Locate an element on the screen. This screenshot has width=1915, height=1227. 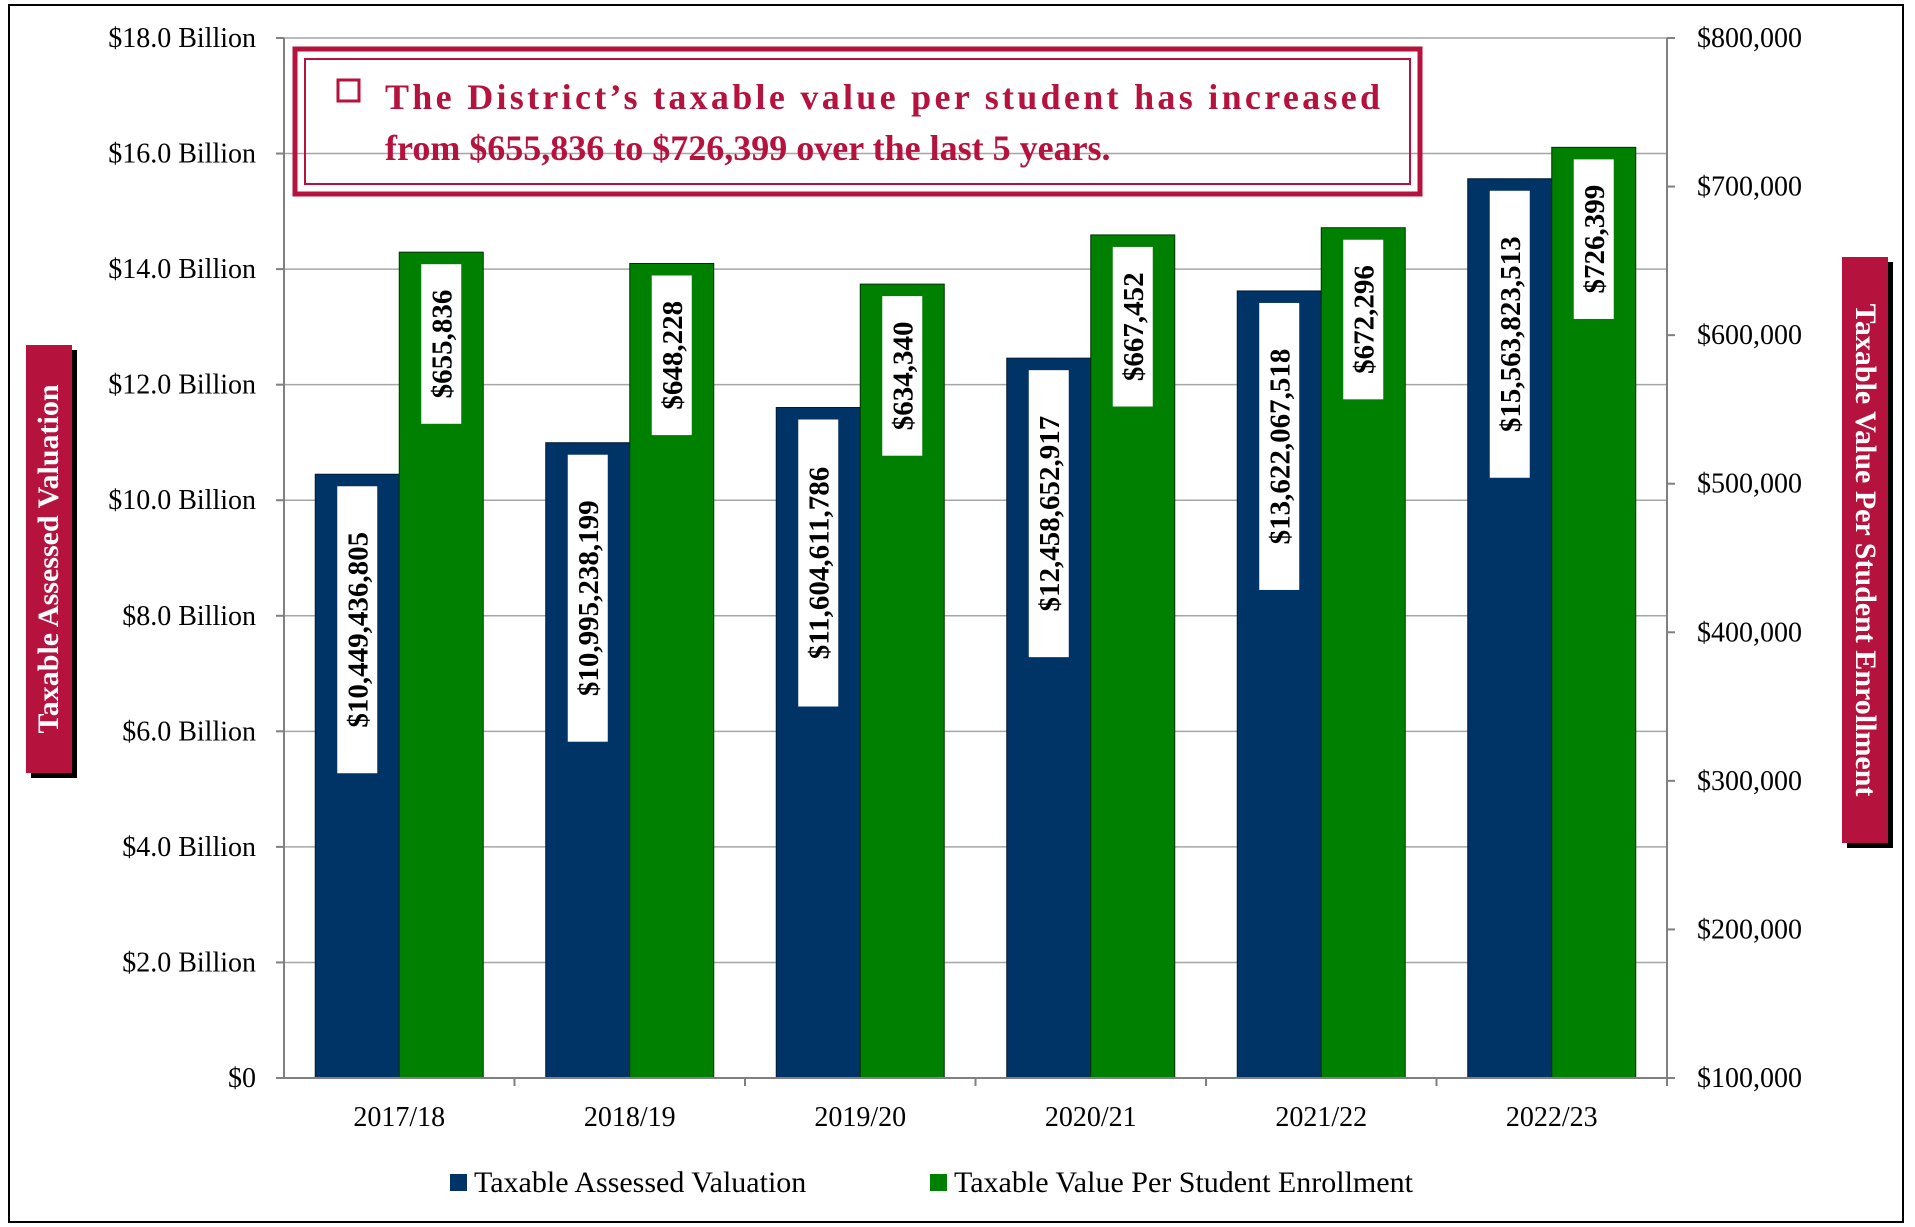
callout-checkbox-icon is located at coordinates (348, 90).